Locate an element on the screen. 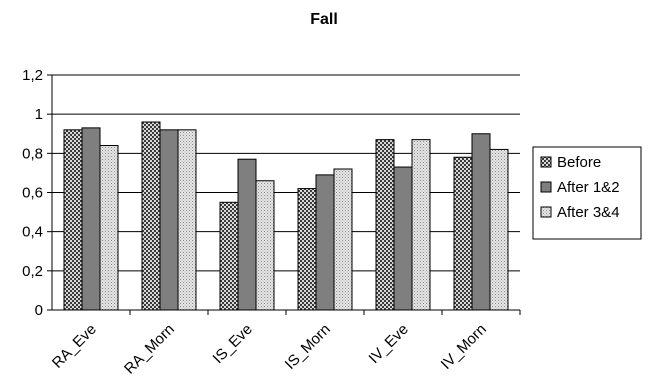 The height and width of the screenshot is (391, 648). x-tick-label: IV_Morn is located at coordinates (464, 347).